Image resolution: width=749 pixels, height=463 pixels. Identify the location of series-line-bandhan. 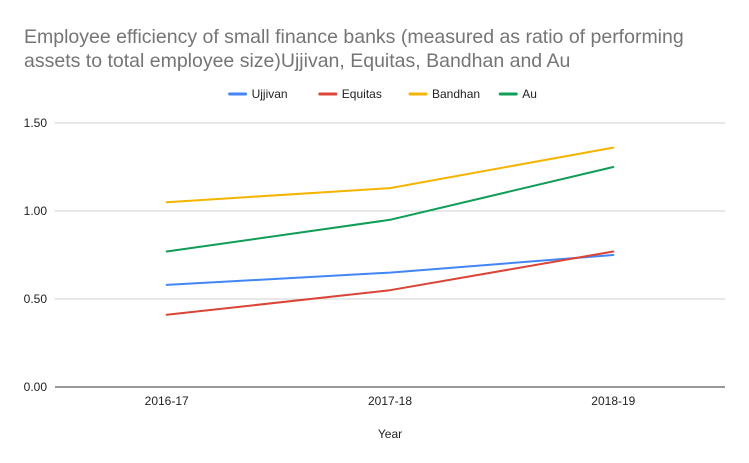
(390, 175).